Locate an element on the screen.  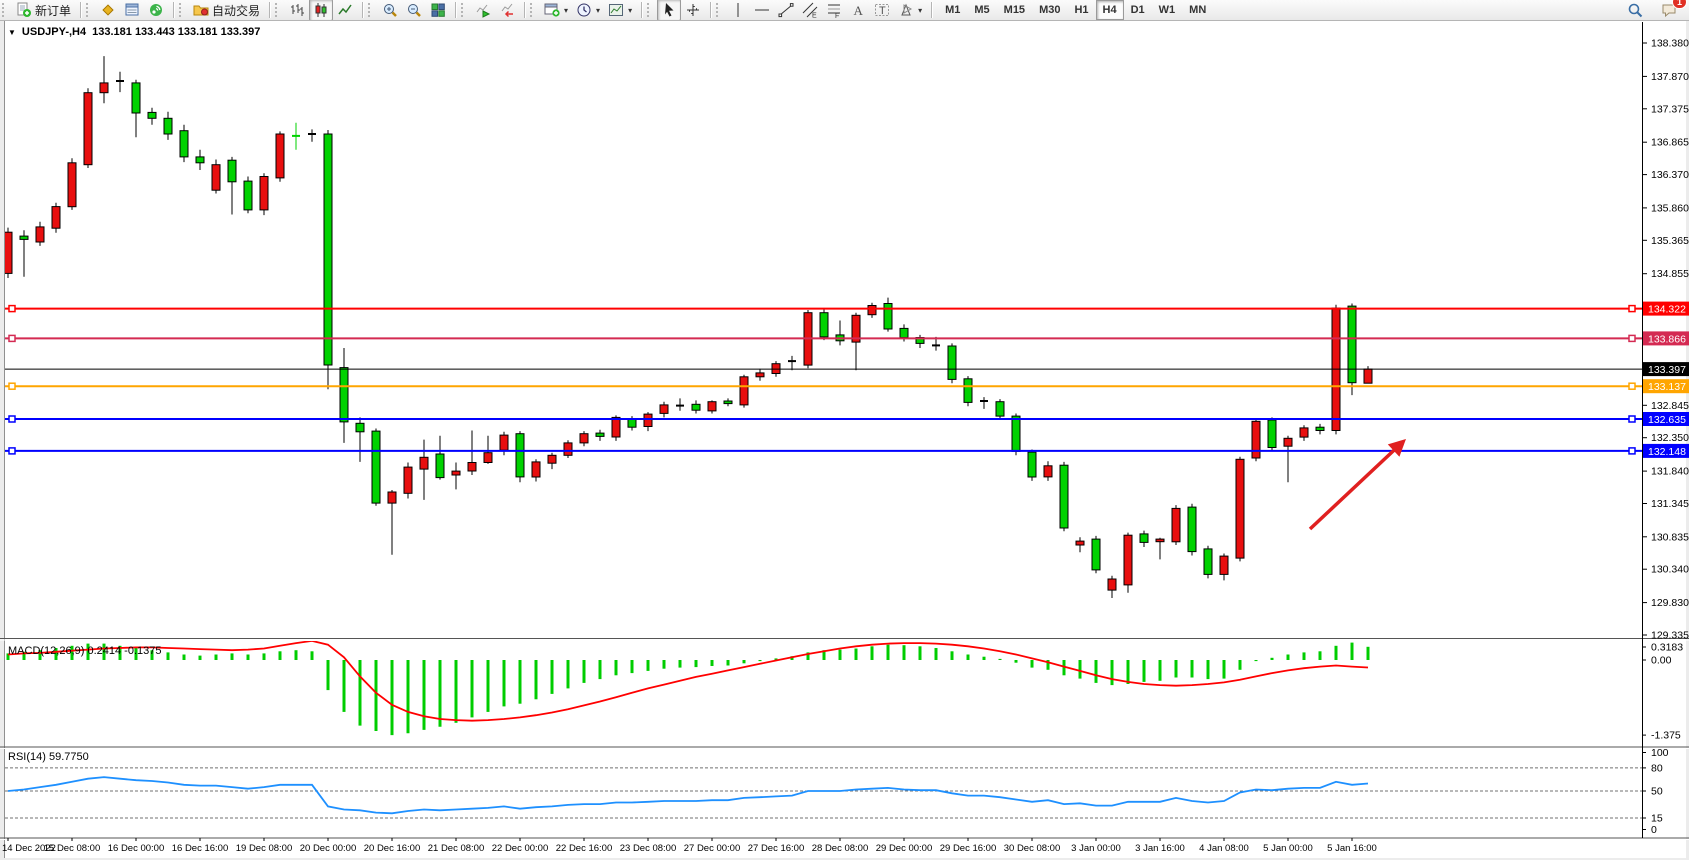
tile-windows-button is located at coordinates (438, 10).